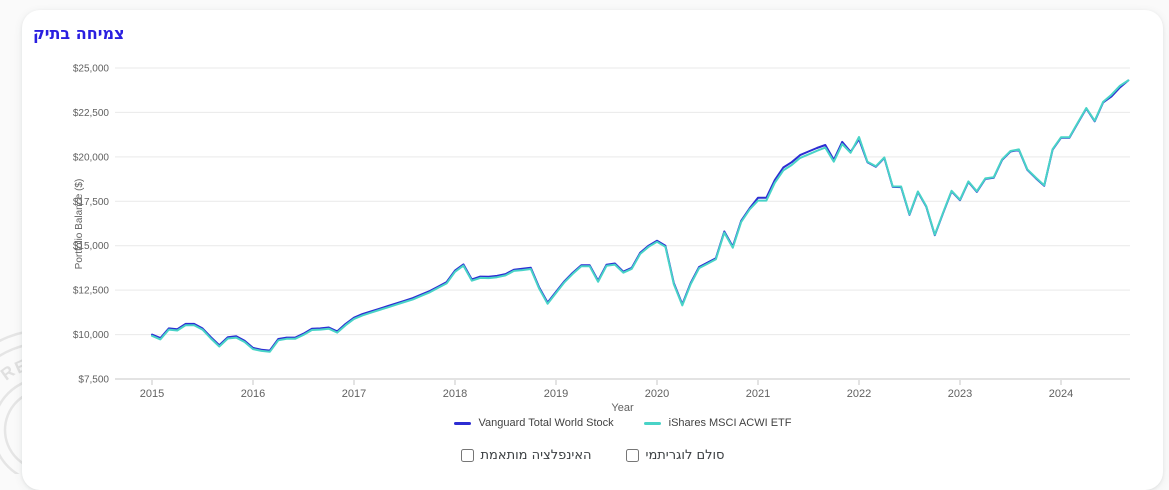  Describe the element at coordinates (253, 394) in the screenshot. I see `svg-text: 2016` at that location.